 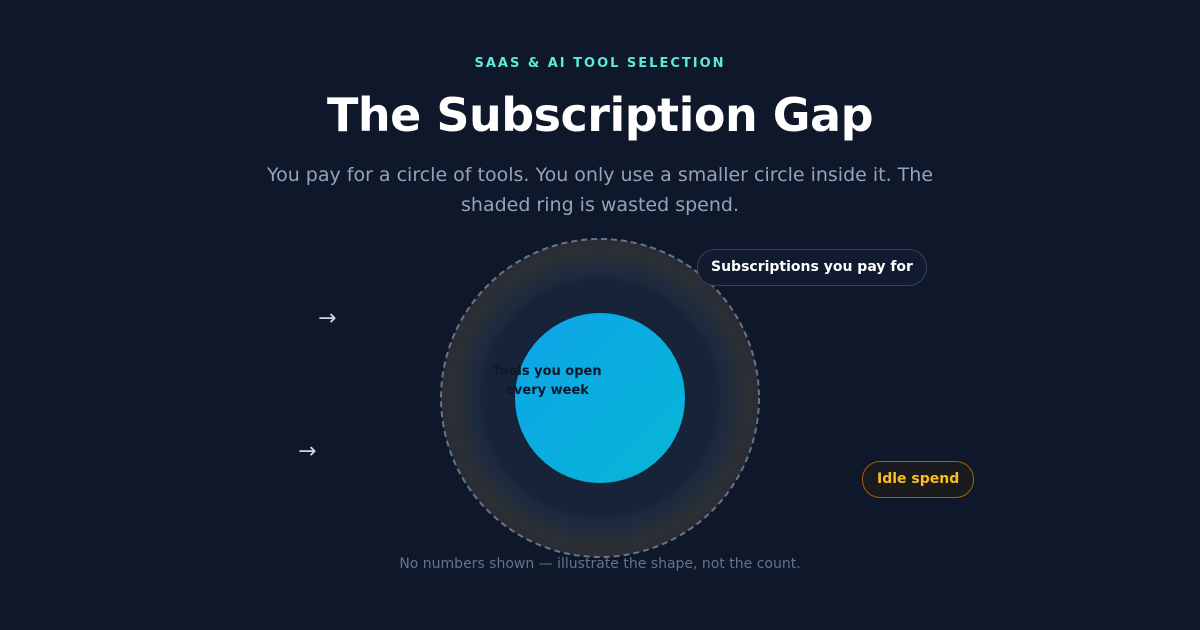 I want to click on subscriptions-outline, so click(x=600, y=398).